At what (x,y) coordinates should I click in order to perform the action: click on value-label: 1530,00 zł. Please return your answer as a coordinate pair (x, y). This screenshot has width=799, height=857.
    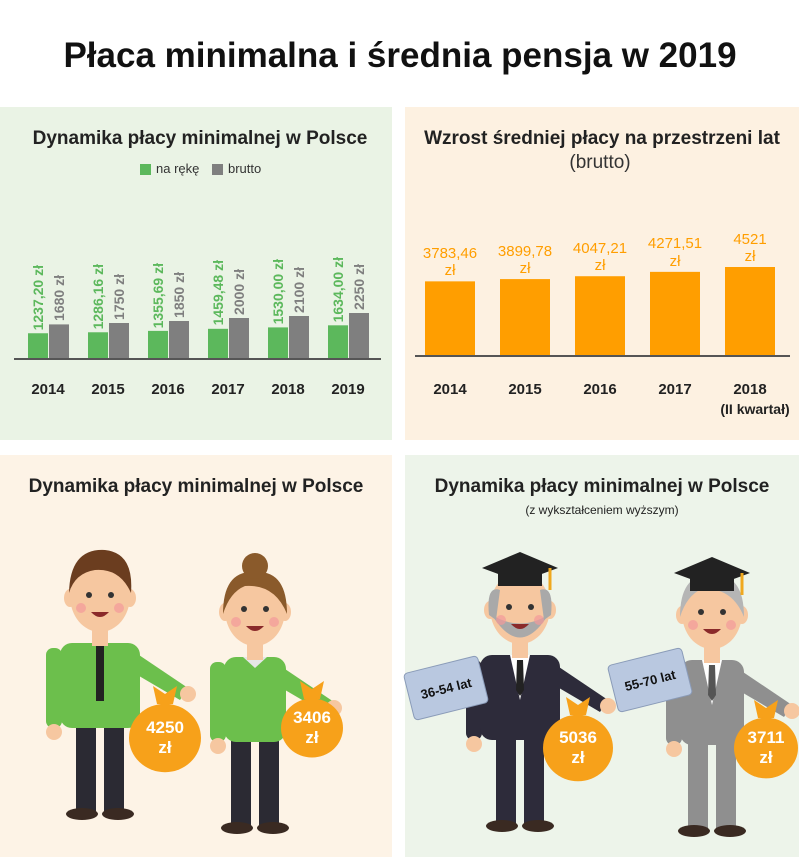
    Looking at the image, I should click on (278, 292).